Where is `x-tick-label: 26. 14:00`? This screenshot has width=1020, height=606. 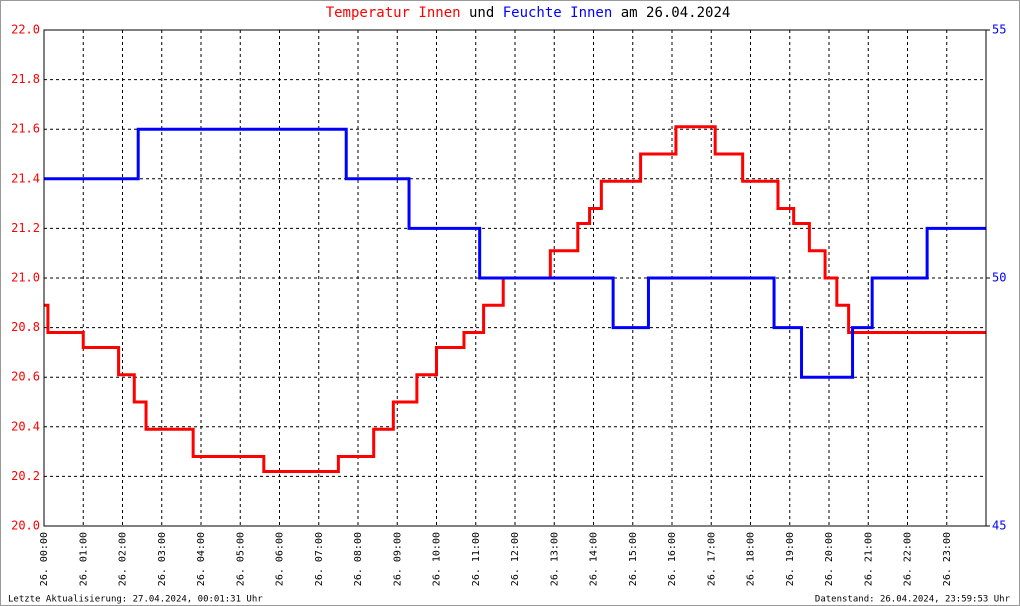
x-tick-label: 26. 14:00 is located at coordinates (594, 559).